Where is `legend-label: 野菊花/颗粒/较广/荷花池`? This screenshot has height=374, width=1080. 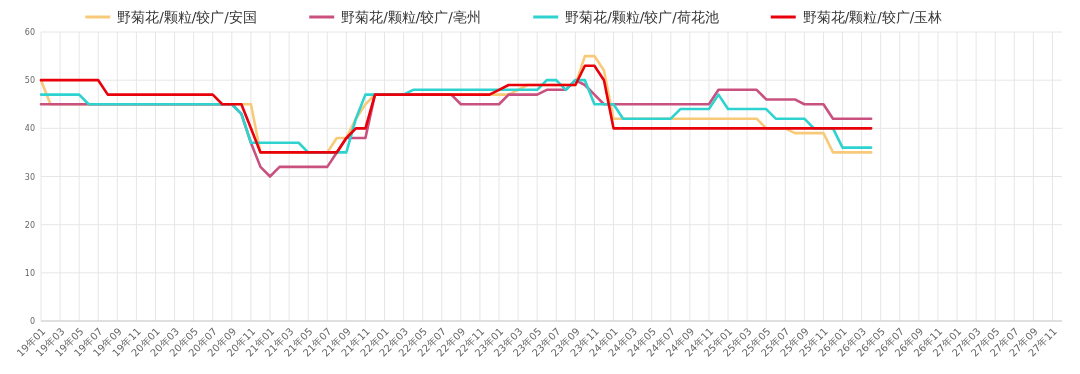 legend-label: 野菊花/颗粒/较广/荷花池 is located at coordinates (642, 17).